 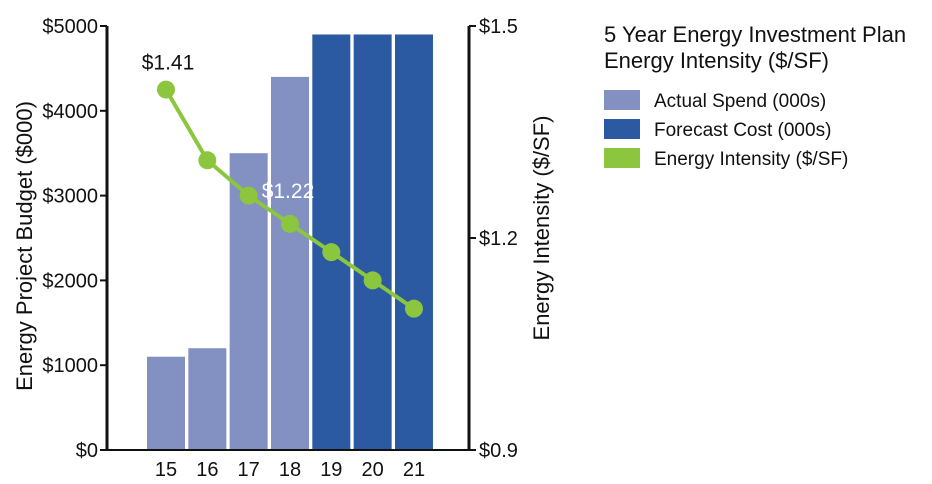 I want to click on x-tick-label: 16, so click(x=207, y=469).